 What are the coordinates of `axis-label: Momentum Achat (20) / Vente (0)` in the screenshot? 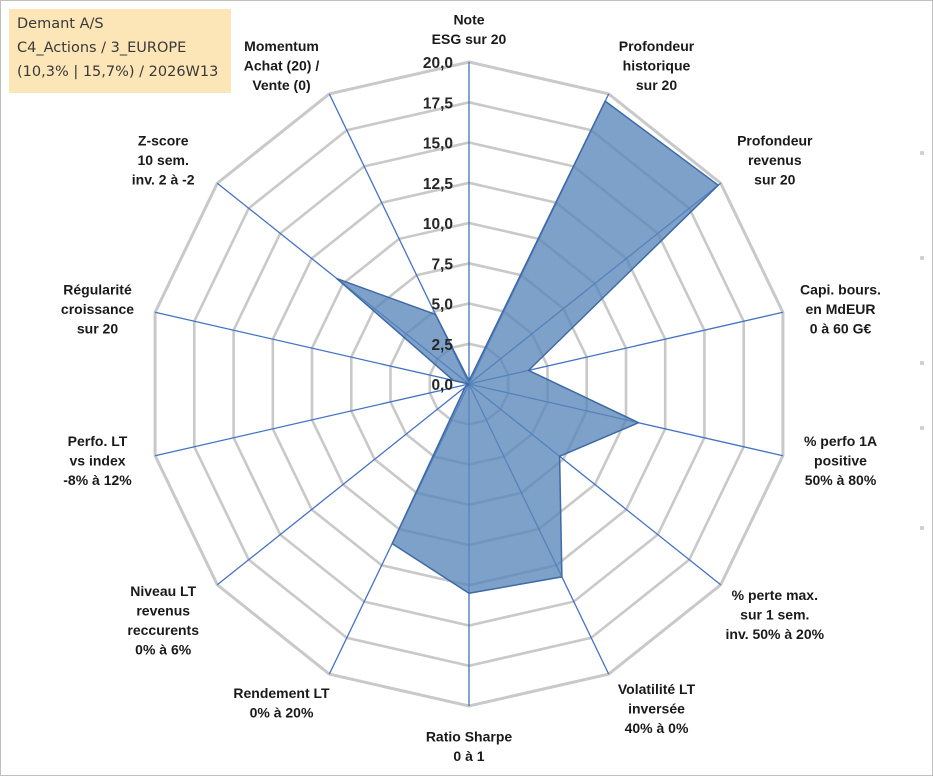 It's located at (282, 65).